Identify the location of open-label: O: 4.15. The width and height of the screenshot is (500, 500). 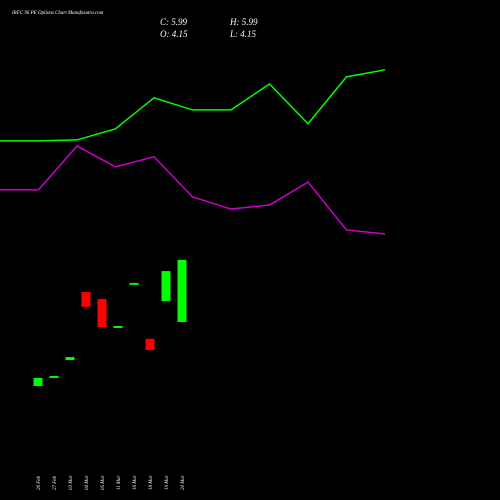
(174, 34).